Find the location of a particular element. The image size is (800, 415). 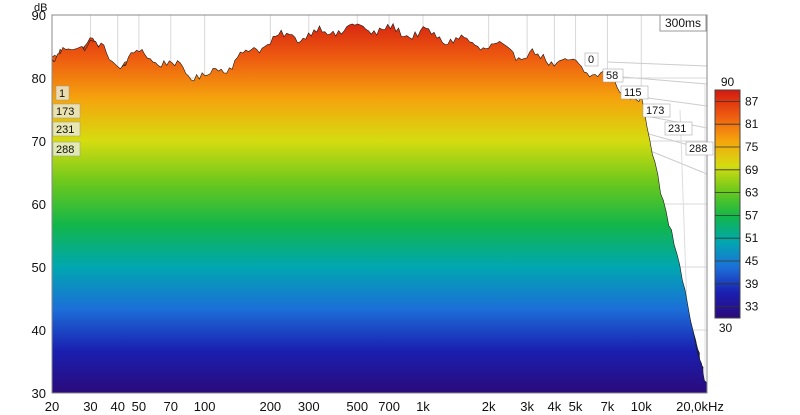

x-tick-label: 50 is located at coordinates (139, 406).